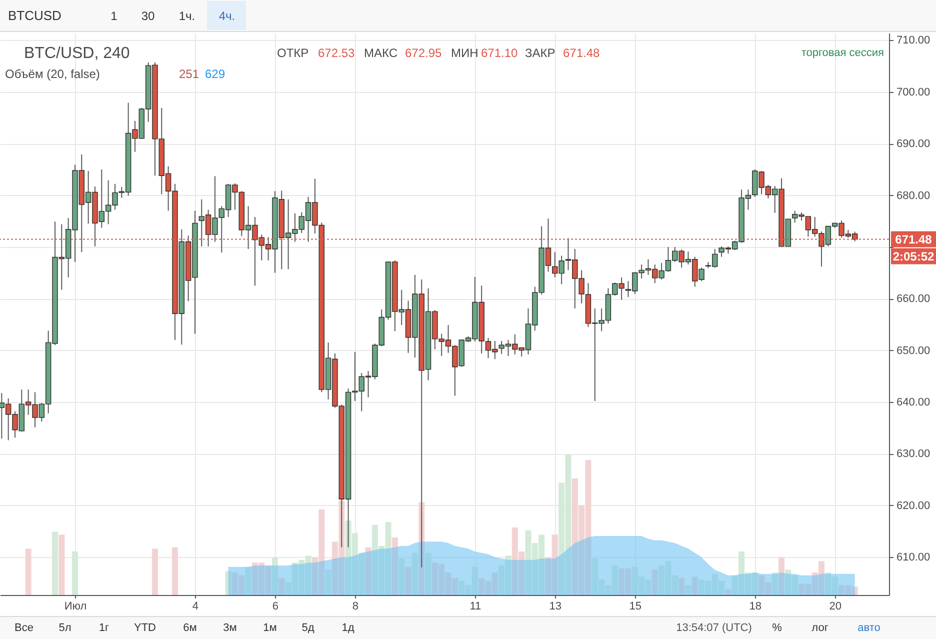  Describe the element at coordinates (635, 606) in the screenshot. I see `x-tick-label: 15` at that location.